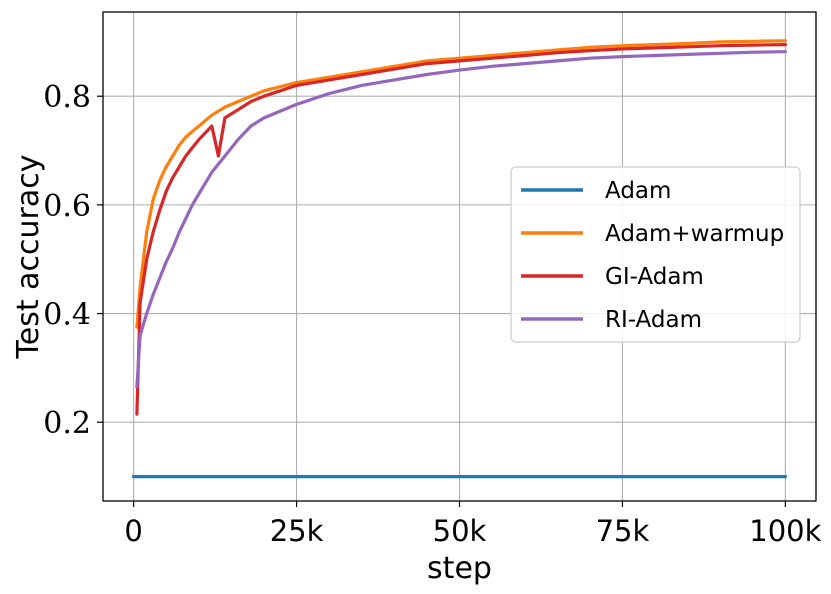 The width and height of the screenshot is (831, 594). What do you see at coordinates (654, 277) in the screenshot?
I see `legend-entry-label: GI-Adam` at bounding box center [654, 277].